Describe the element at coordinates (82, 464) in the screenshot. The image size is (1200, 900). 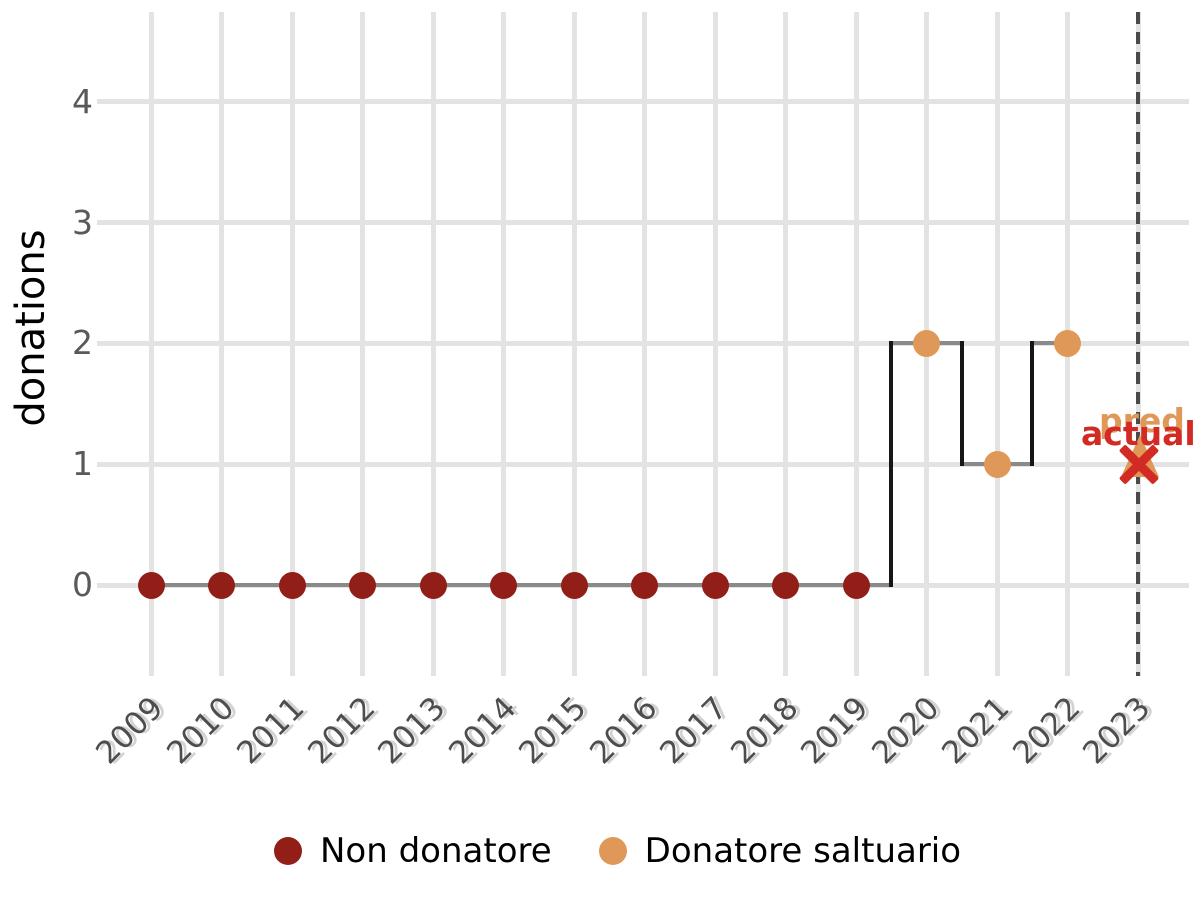
I see `y-axis-tick-label: 1` at that location.